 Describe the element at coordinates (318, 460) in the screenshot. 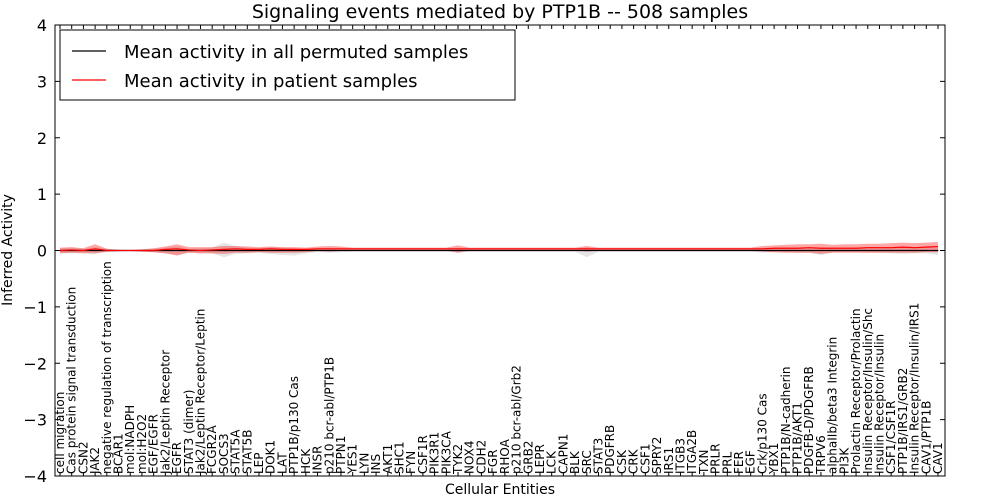

I see `x-tick-label: INSR` at that location.